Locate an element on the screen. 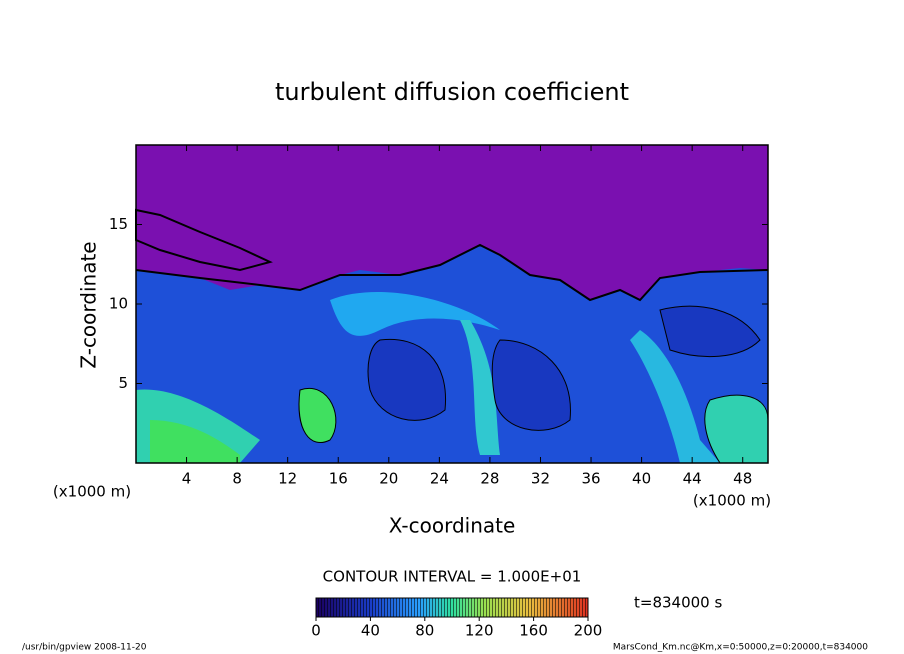  y-tick-label: 15 is located at coordinates (118, 224).